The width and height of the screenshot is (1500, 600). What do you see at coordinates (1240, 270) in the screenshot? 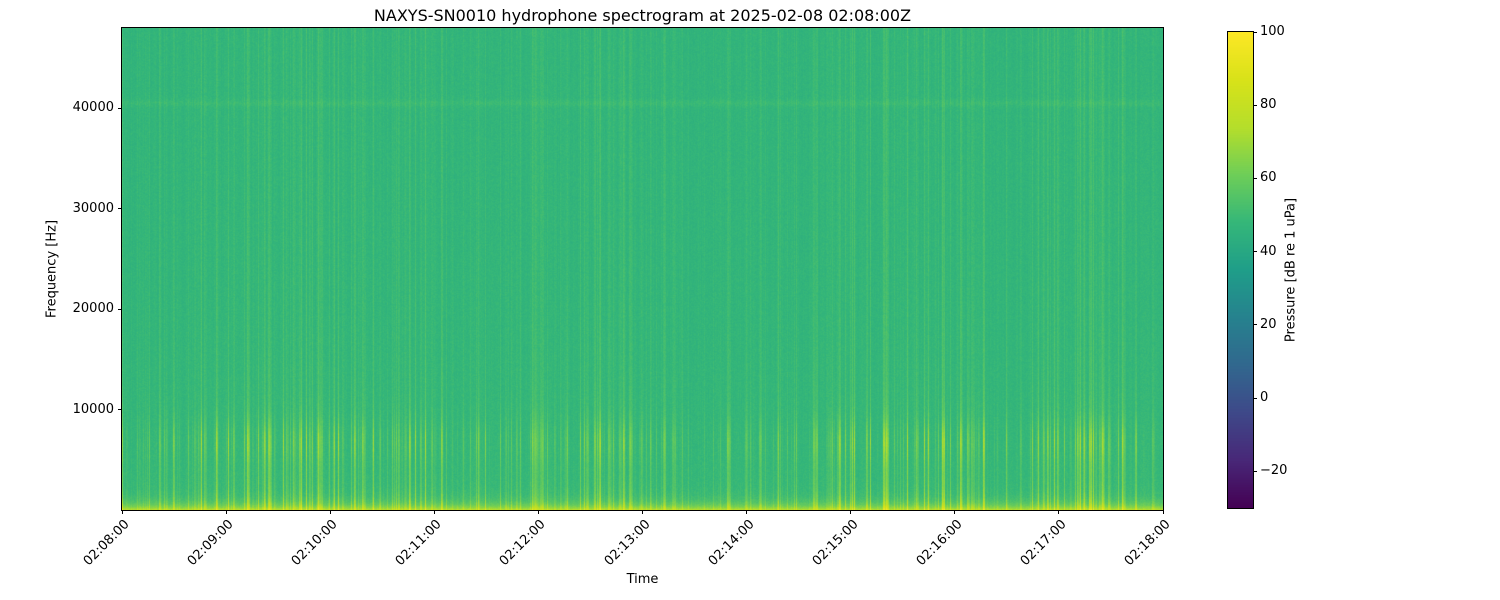
I see `colorbar` at bounding box center [1240, 270].